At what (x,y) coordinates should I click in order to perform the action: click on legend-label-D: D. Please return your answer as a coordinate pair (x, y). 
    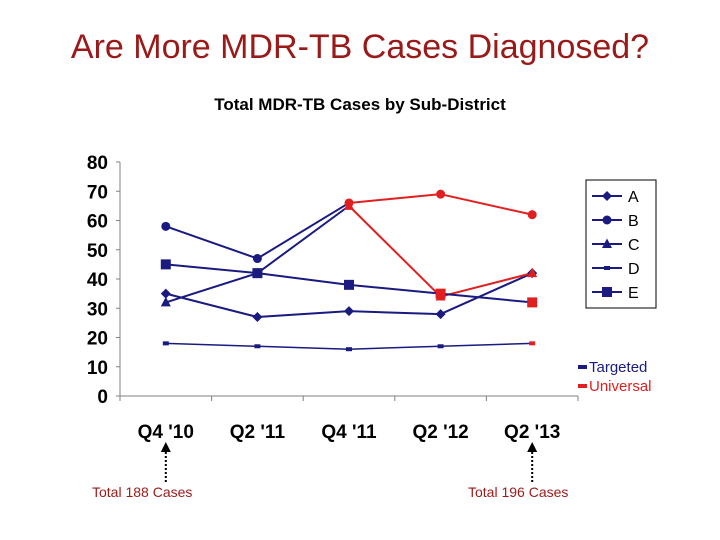
    Looking at the image, I should click on (634, 269).